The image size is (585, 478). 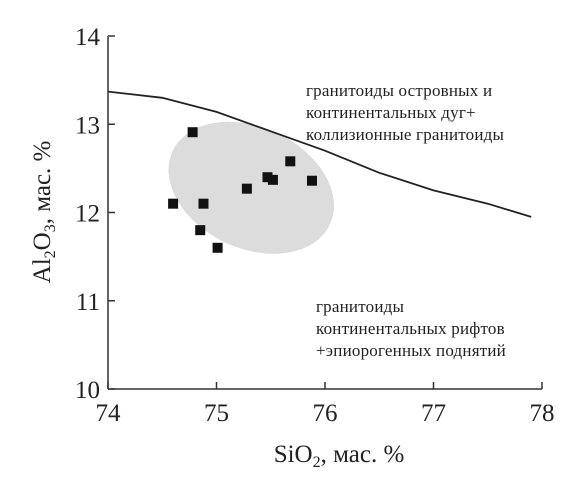 What do you see at coordinates (399, 90) in the screenshot?
I see `annotation-upper-line-1: гранитоиды островных и` at bounding box center [399, 90].